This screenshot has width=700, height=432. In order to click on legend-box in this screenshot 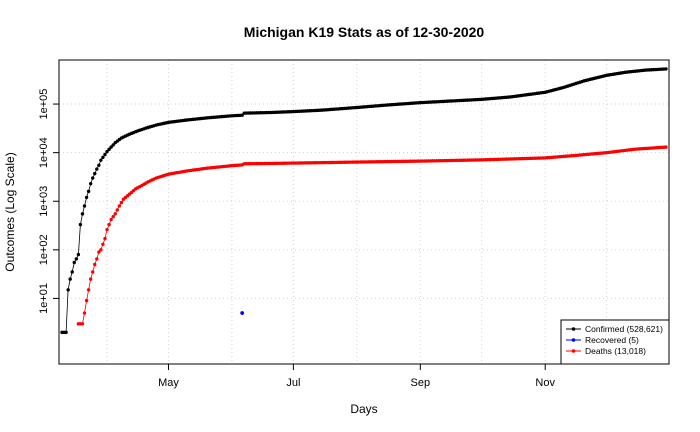, I will do `click(615, 342)`.